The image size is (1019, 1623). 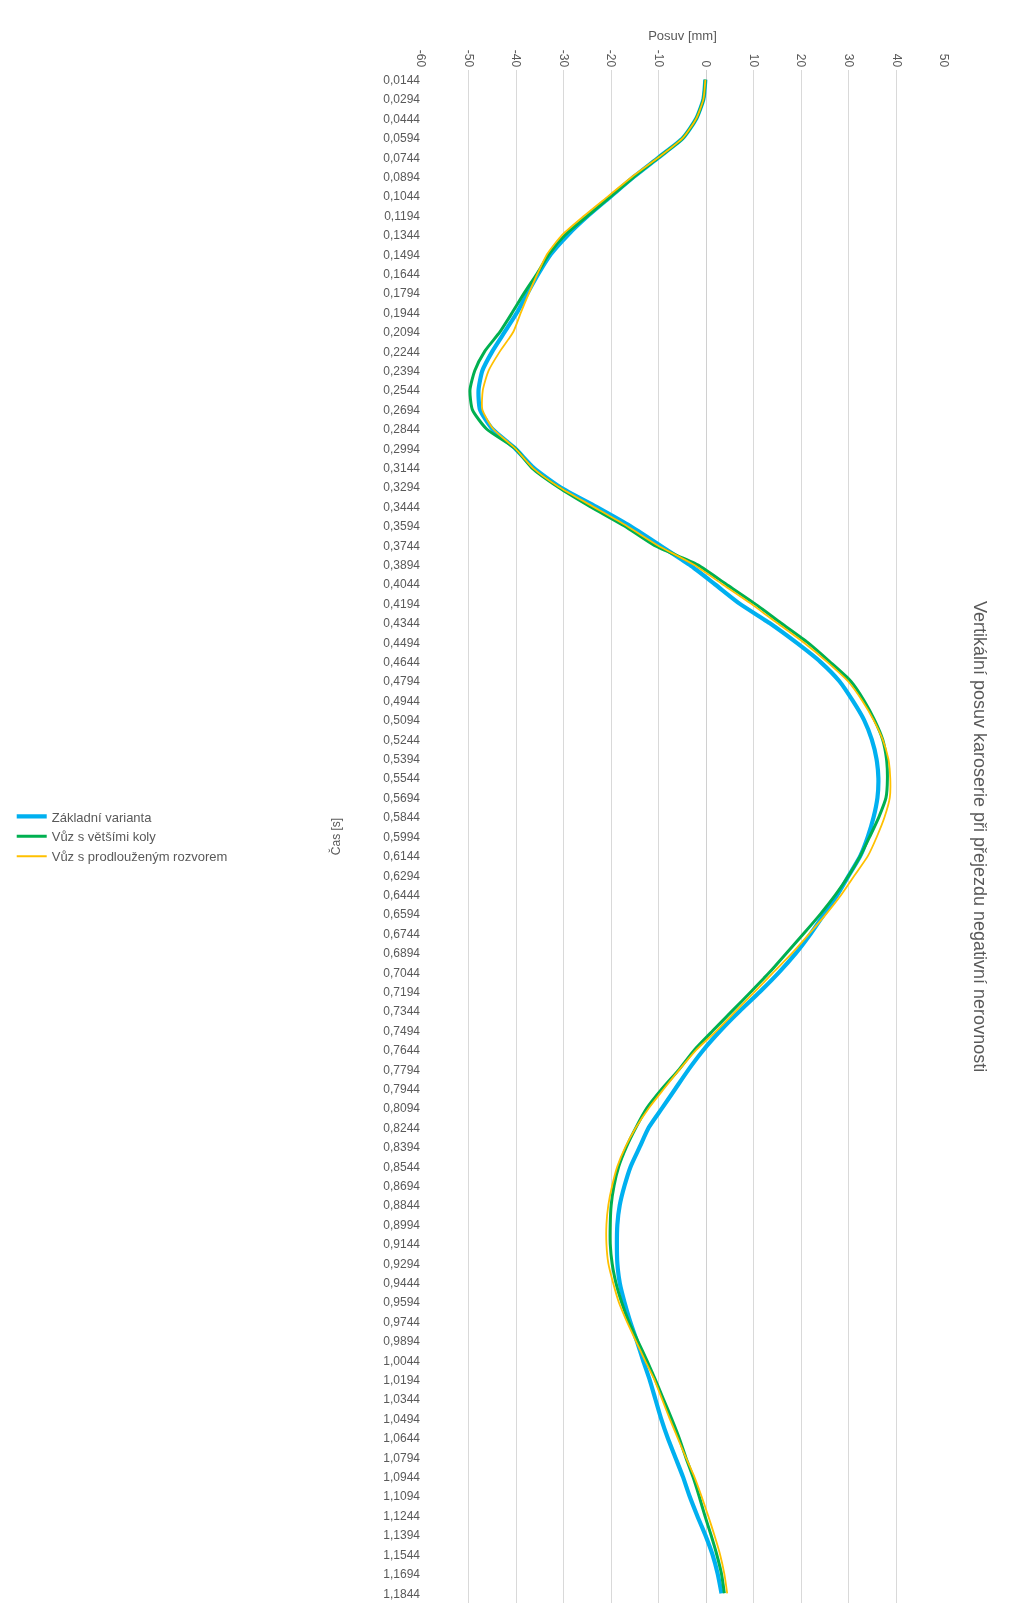 What do you see at coordinates (402, 1535) in the screenshot?
I see `y-tick-label: 1,1394` at bounding box center [402, 1535].